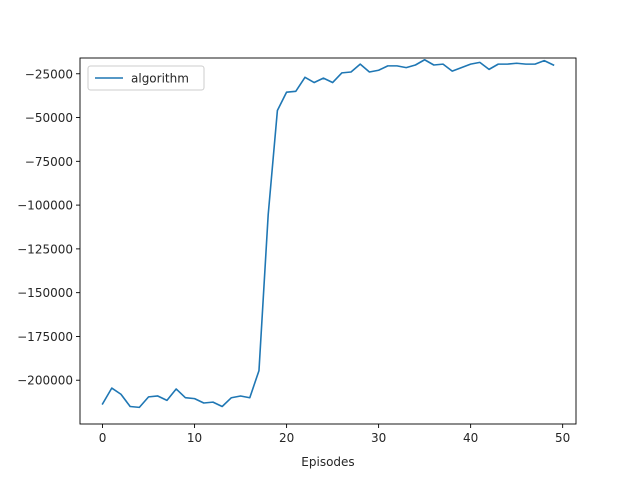 Image resolution: width=640 pixels, height=478 pixels. I want to click on x-tick-label: 40, so click(470, 438).